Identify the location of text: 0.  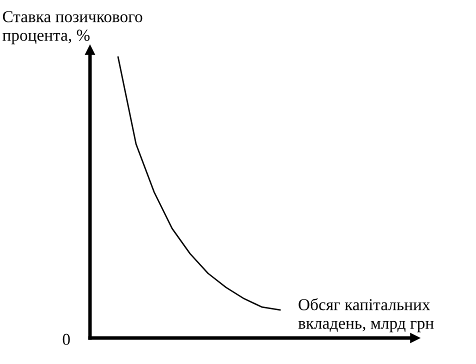
(66, 340).